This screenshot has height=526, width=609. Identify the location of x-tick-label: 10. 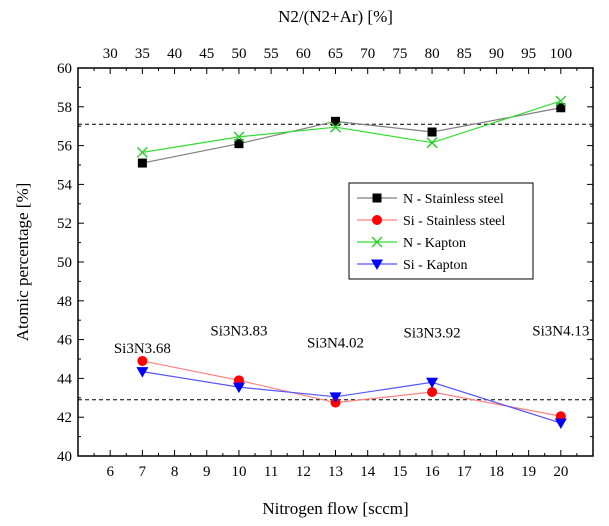
(238, 472).